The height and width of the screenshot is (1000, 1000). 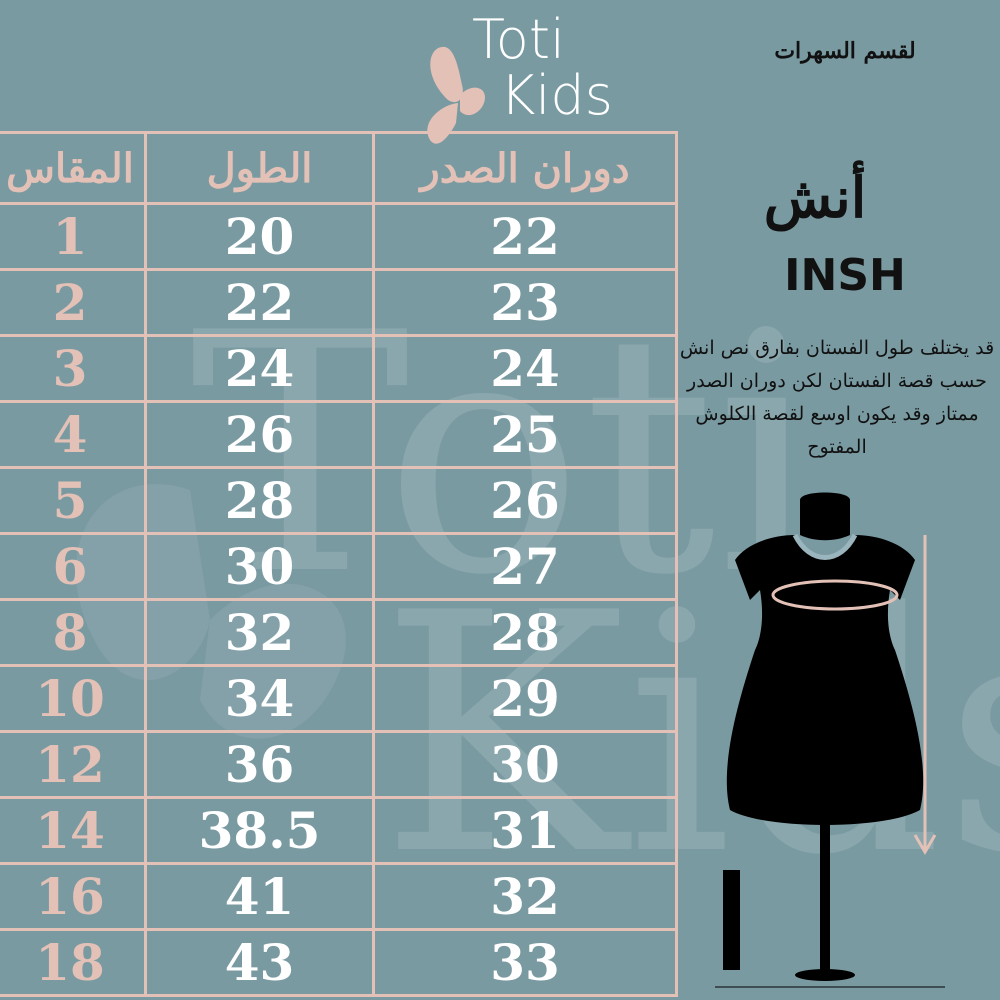 I want to click on brand-name-line2: Kids, so click(x=556, y=95).